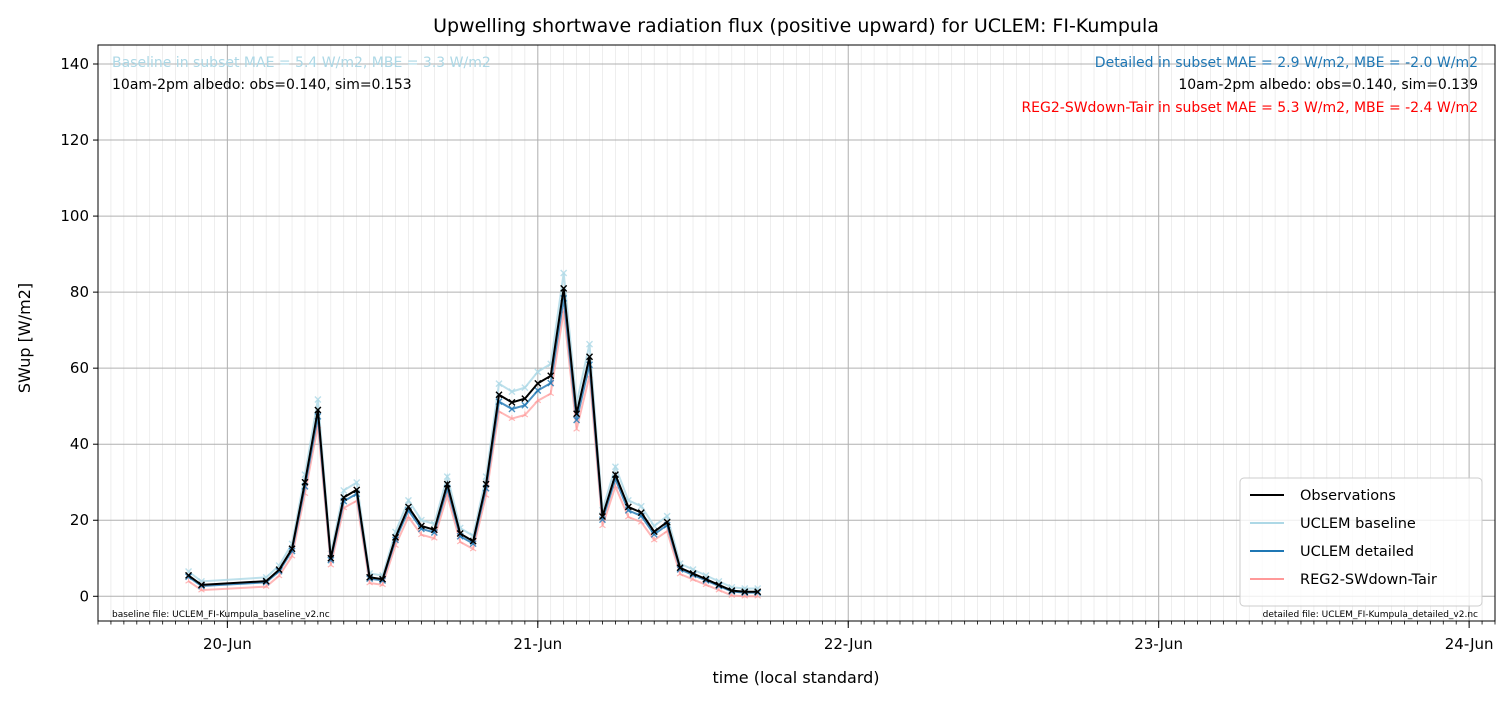 This screenshot has width=1507, height=701. What do you see at coordinates (74, 216) in the screenshot?
I see `y-tick-label: 100` at bounding box center [74, 216].